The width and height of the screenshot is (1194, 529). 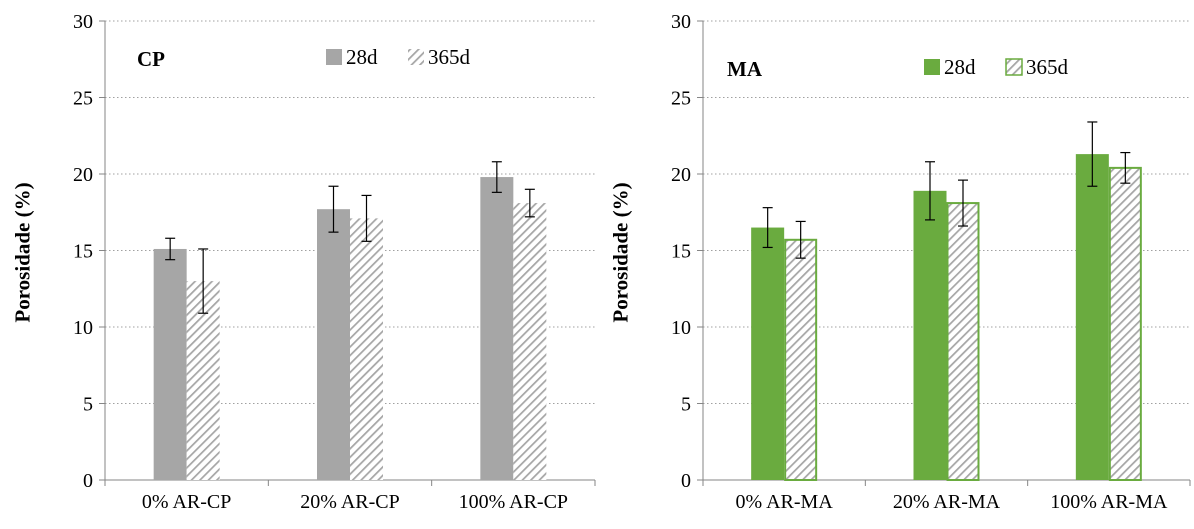 What do you see at coordinates (947, 502) in the screenshot?
I see `x-tick-label: 20% AR-MA` at bounding box center [947, 502].